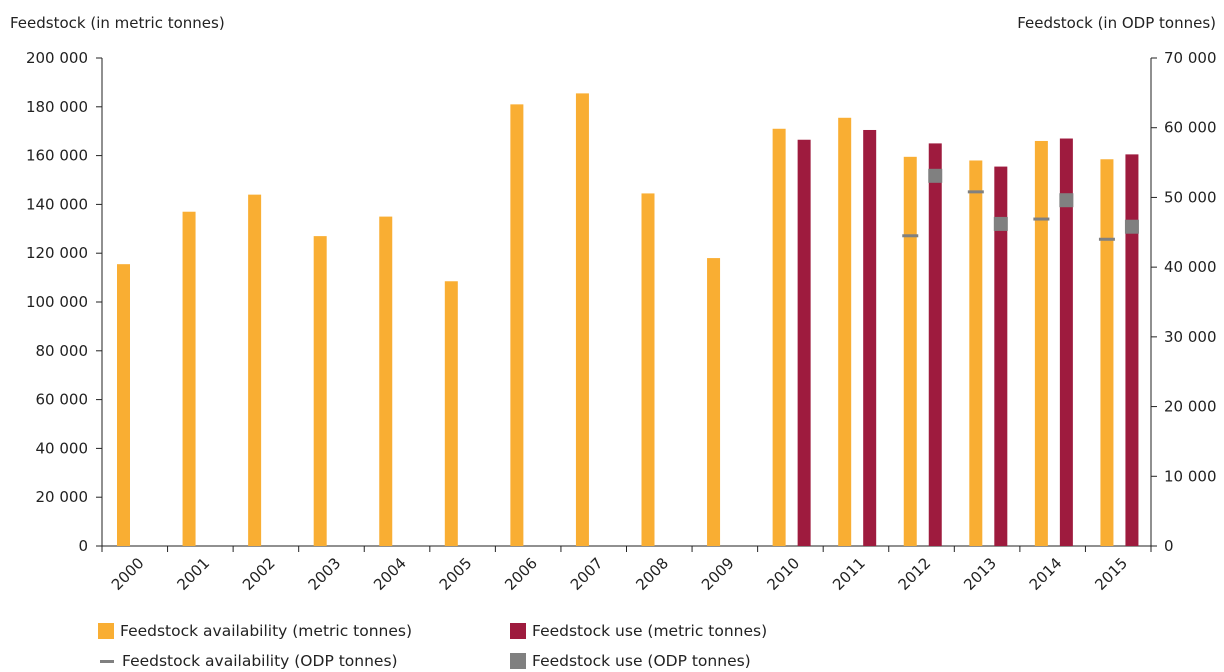  What do you see at coordinates (1169, 546) in the screenshot?
I see `right-tick-label: 0` at bounding box center [1169, 546].